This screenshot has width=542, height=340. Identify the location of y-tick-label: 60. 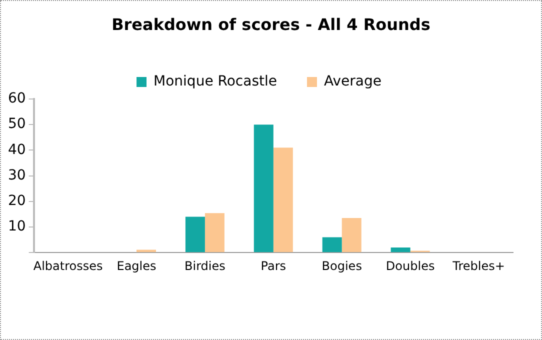
(17, 98).